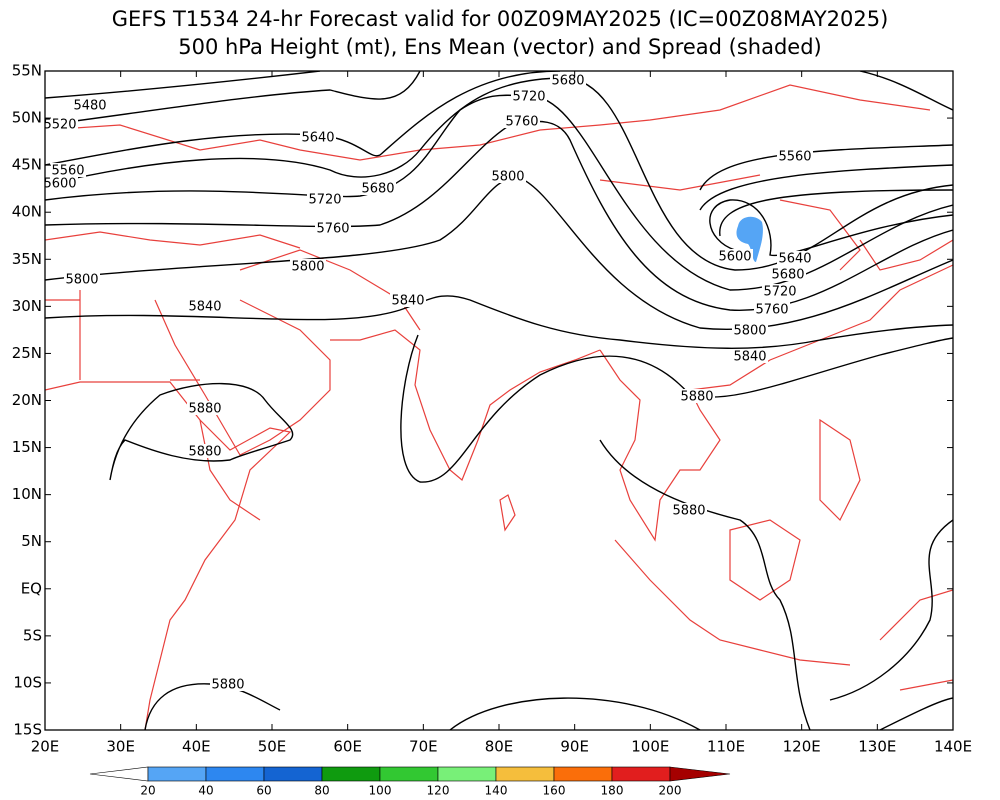  What do you see at coordinates (802, 747) in the screenshot?
I see `x-tick-label: 120E` at bounding box center [802, 747].